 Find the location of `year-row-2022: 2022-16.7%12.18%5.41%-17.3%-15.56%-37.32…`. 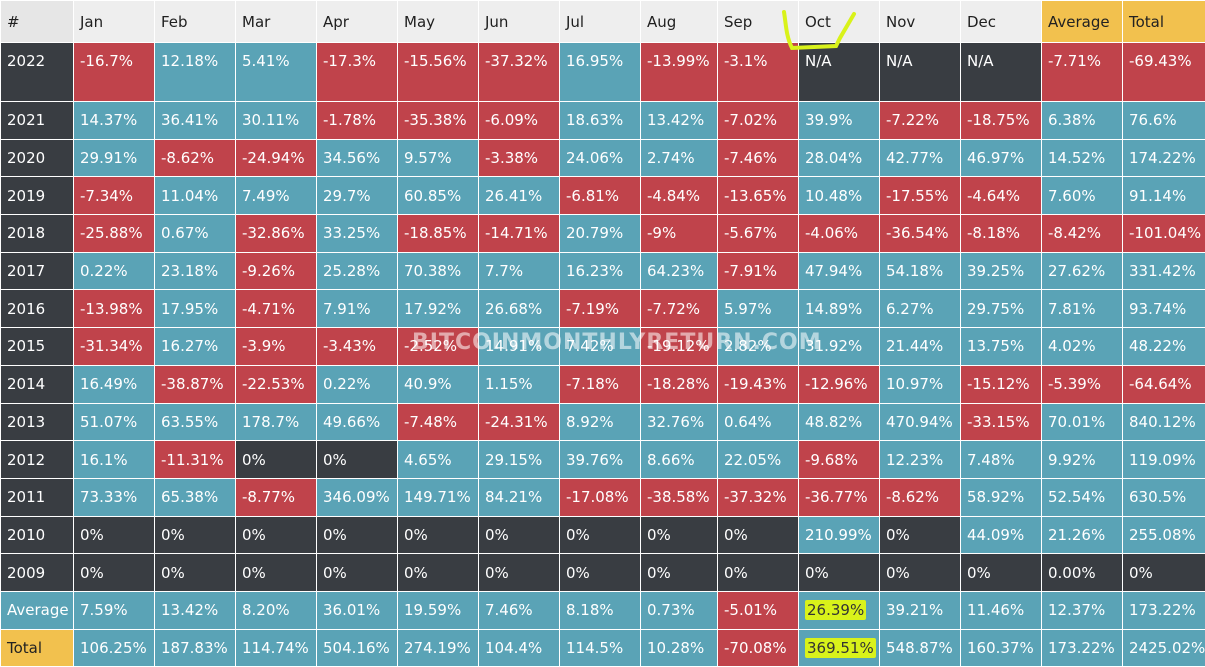

year-row-2022: 2022-16.7%12.18%5.41%-17.3%-15.56%-37.32… is located at coordinates (603, 72).